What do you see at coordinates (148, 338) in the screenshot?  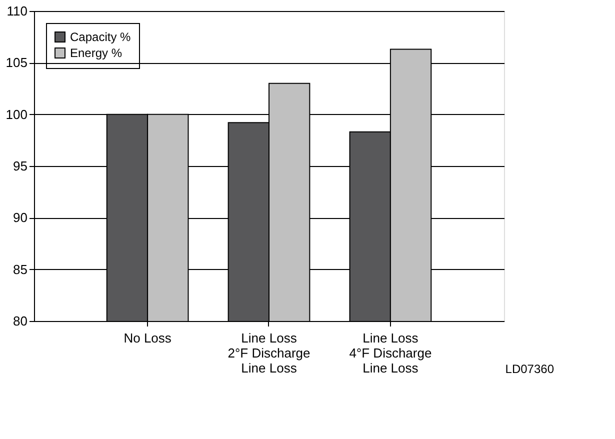 I see `x-tick-label: No Loss` at bounding box center [148, 338].